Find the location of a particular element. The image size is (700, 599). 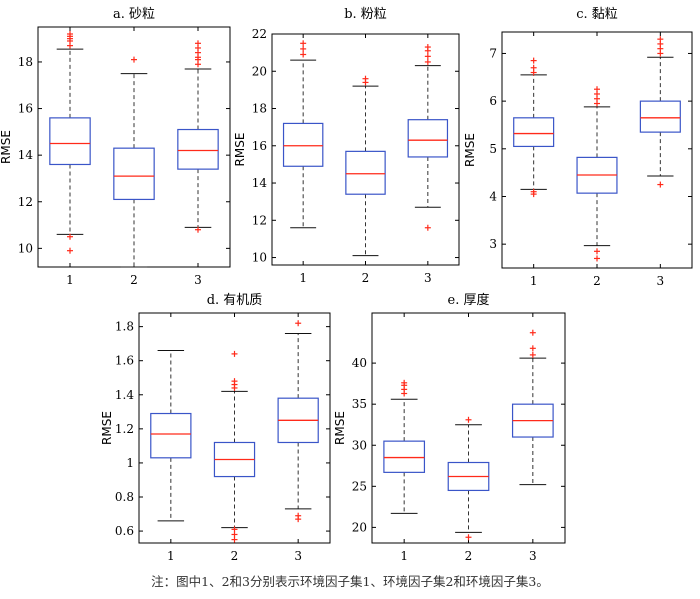

y-tick-label: 0.6 is located at coordinates (124, 531).